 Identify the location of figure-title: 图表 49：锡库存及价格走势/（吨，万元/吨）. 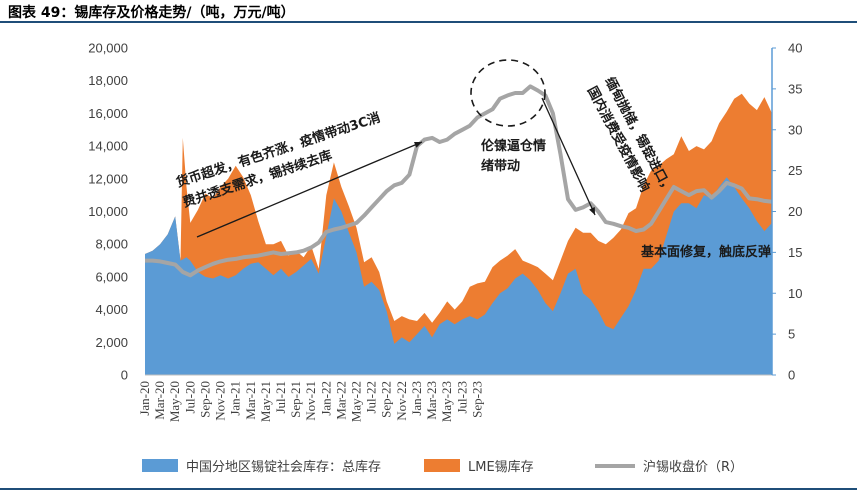
(151, 13).